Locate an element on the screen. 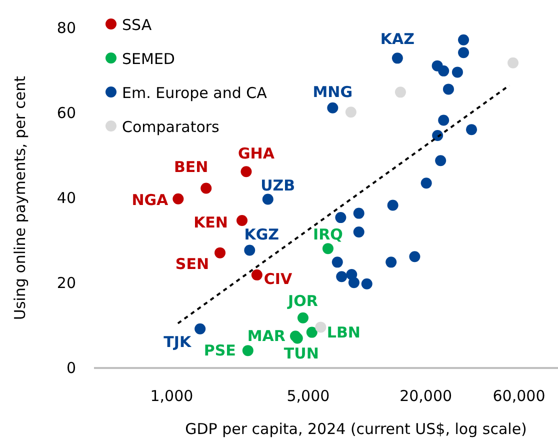 The image size is (558, 439). legend-label: Comparators is located at coordinates (171, 127).